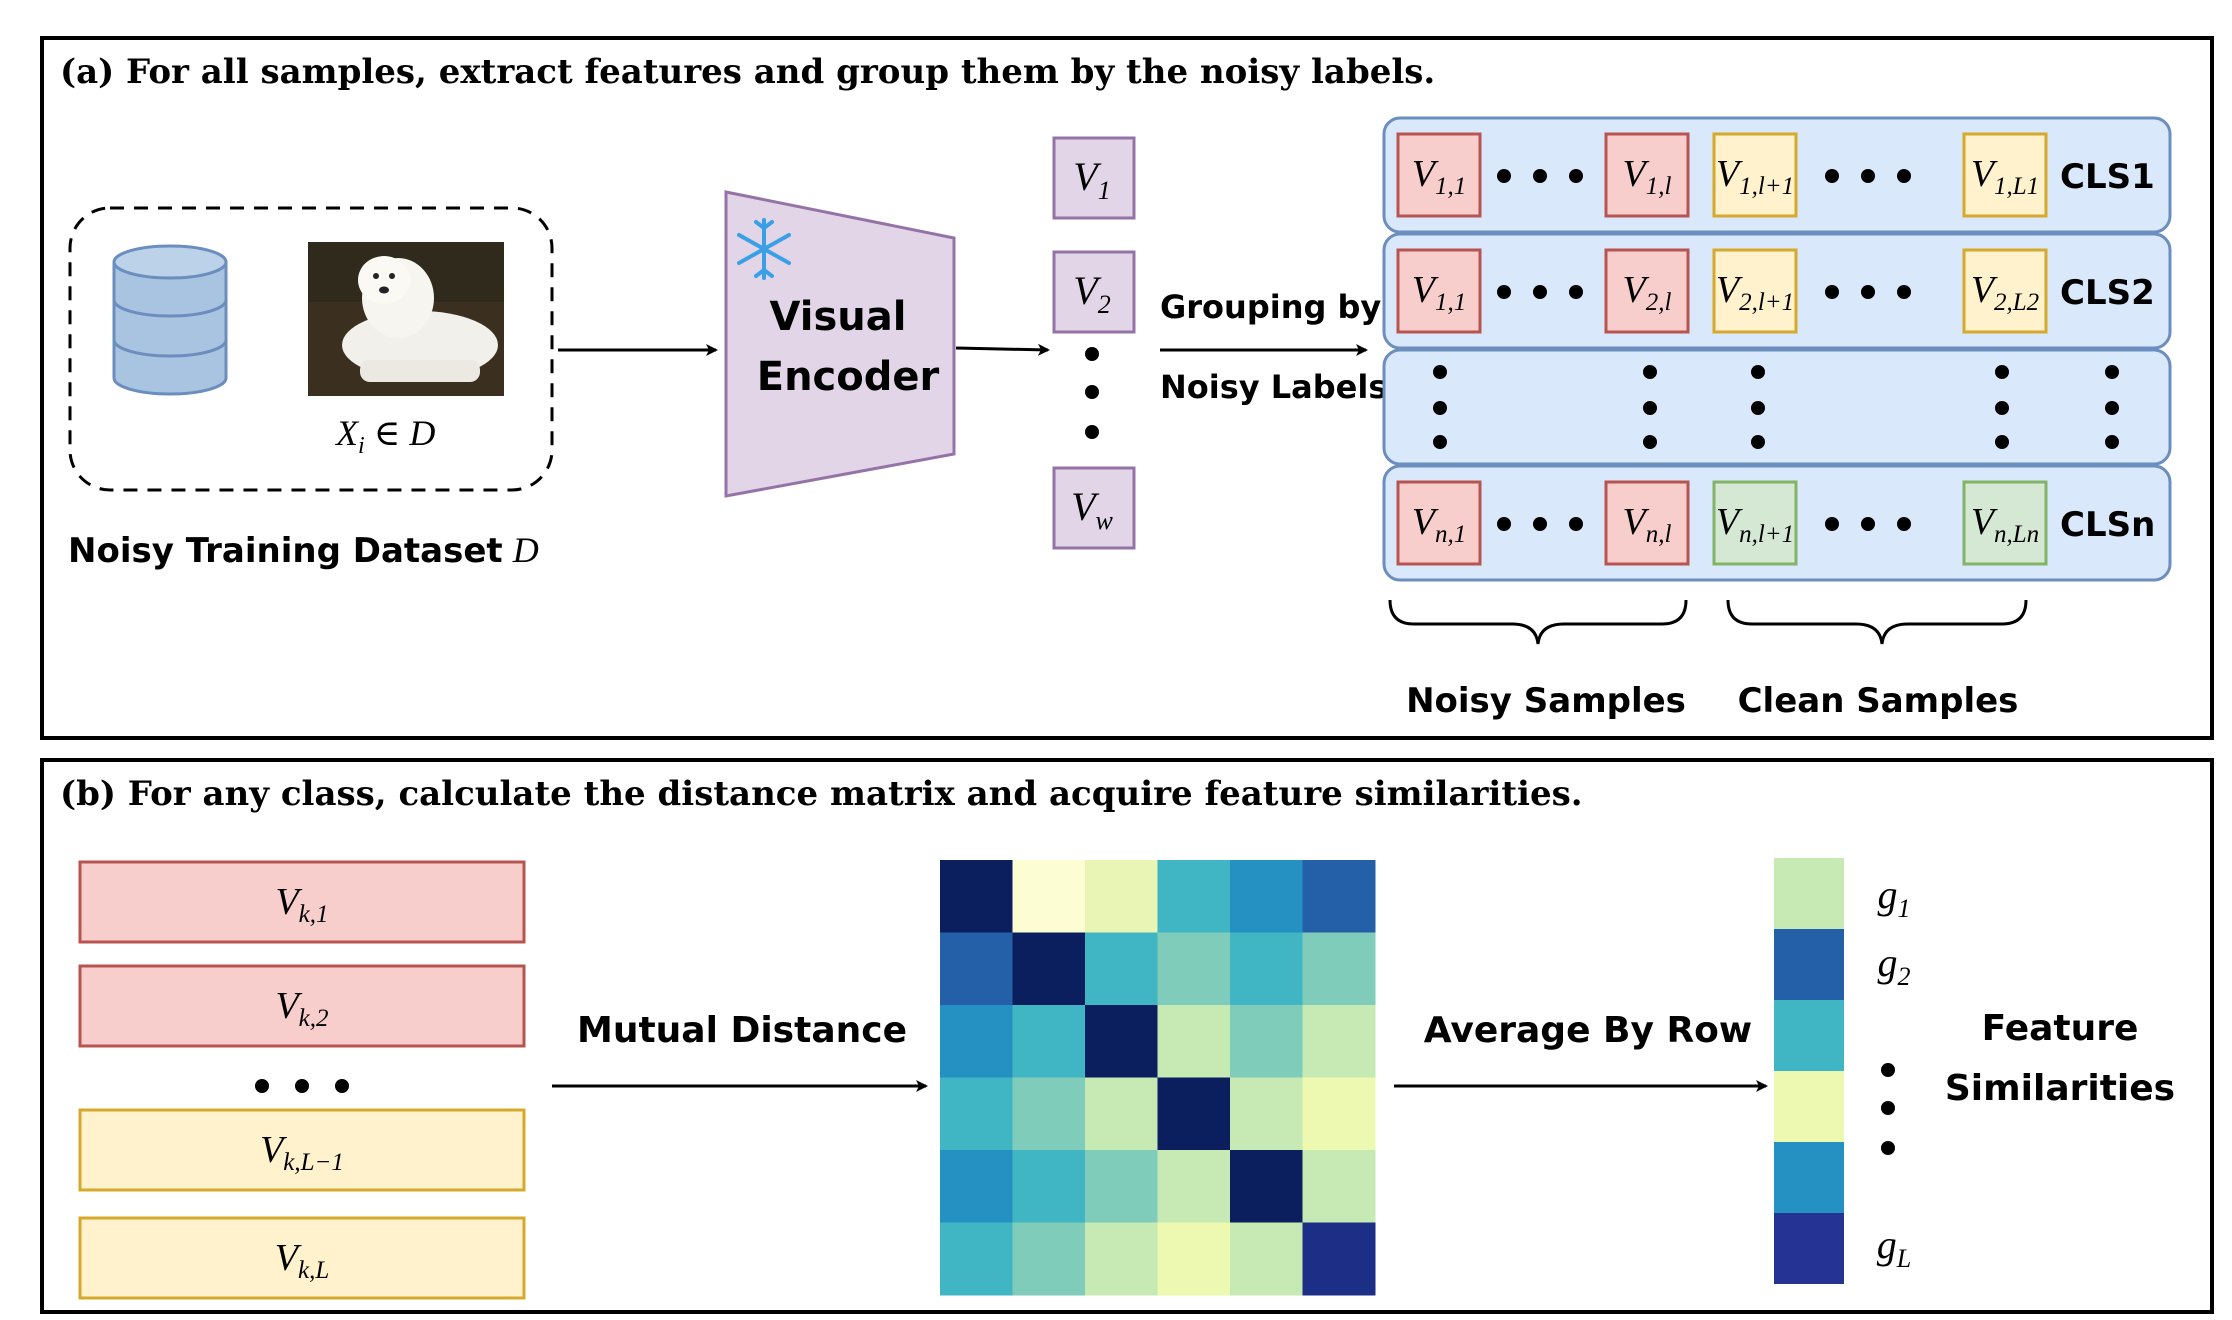 This screenshot has height=1320, width=2232. I want to click on sample-feature-label: V1,l+1, so click(1755, 176).